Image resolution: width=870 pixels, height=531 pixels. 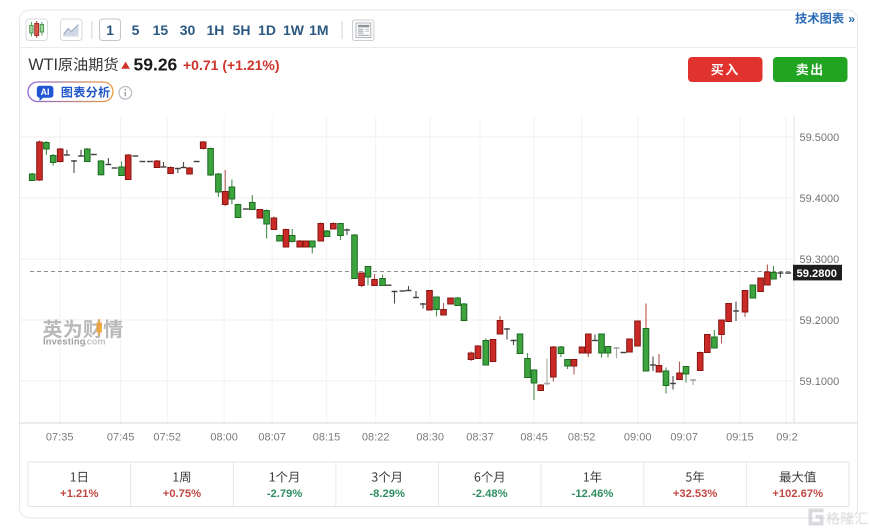 I want to click on svg-text: 59.2000, so click(x=820, y=321).